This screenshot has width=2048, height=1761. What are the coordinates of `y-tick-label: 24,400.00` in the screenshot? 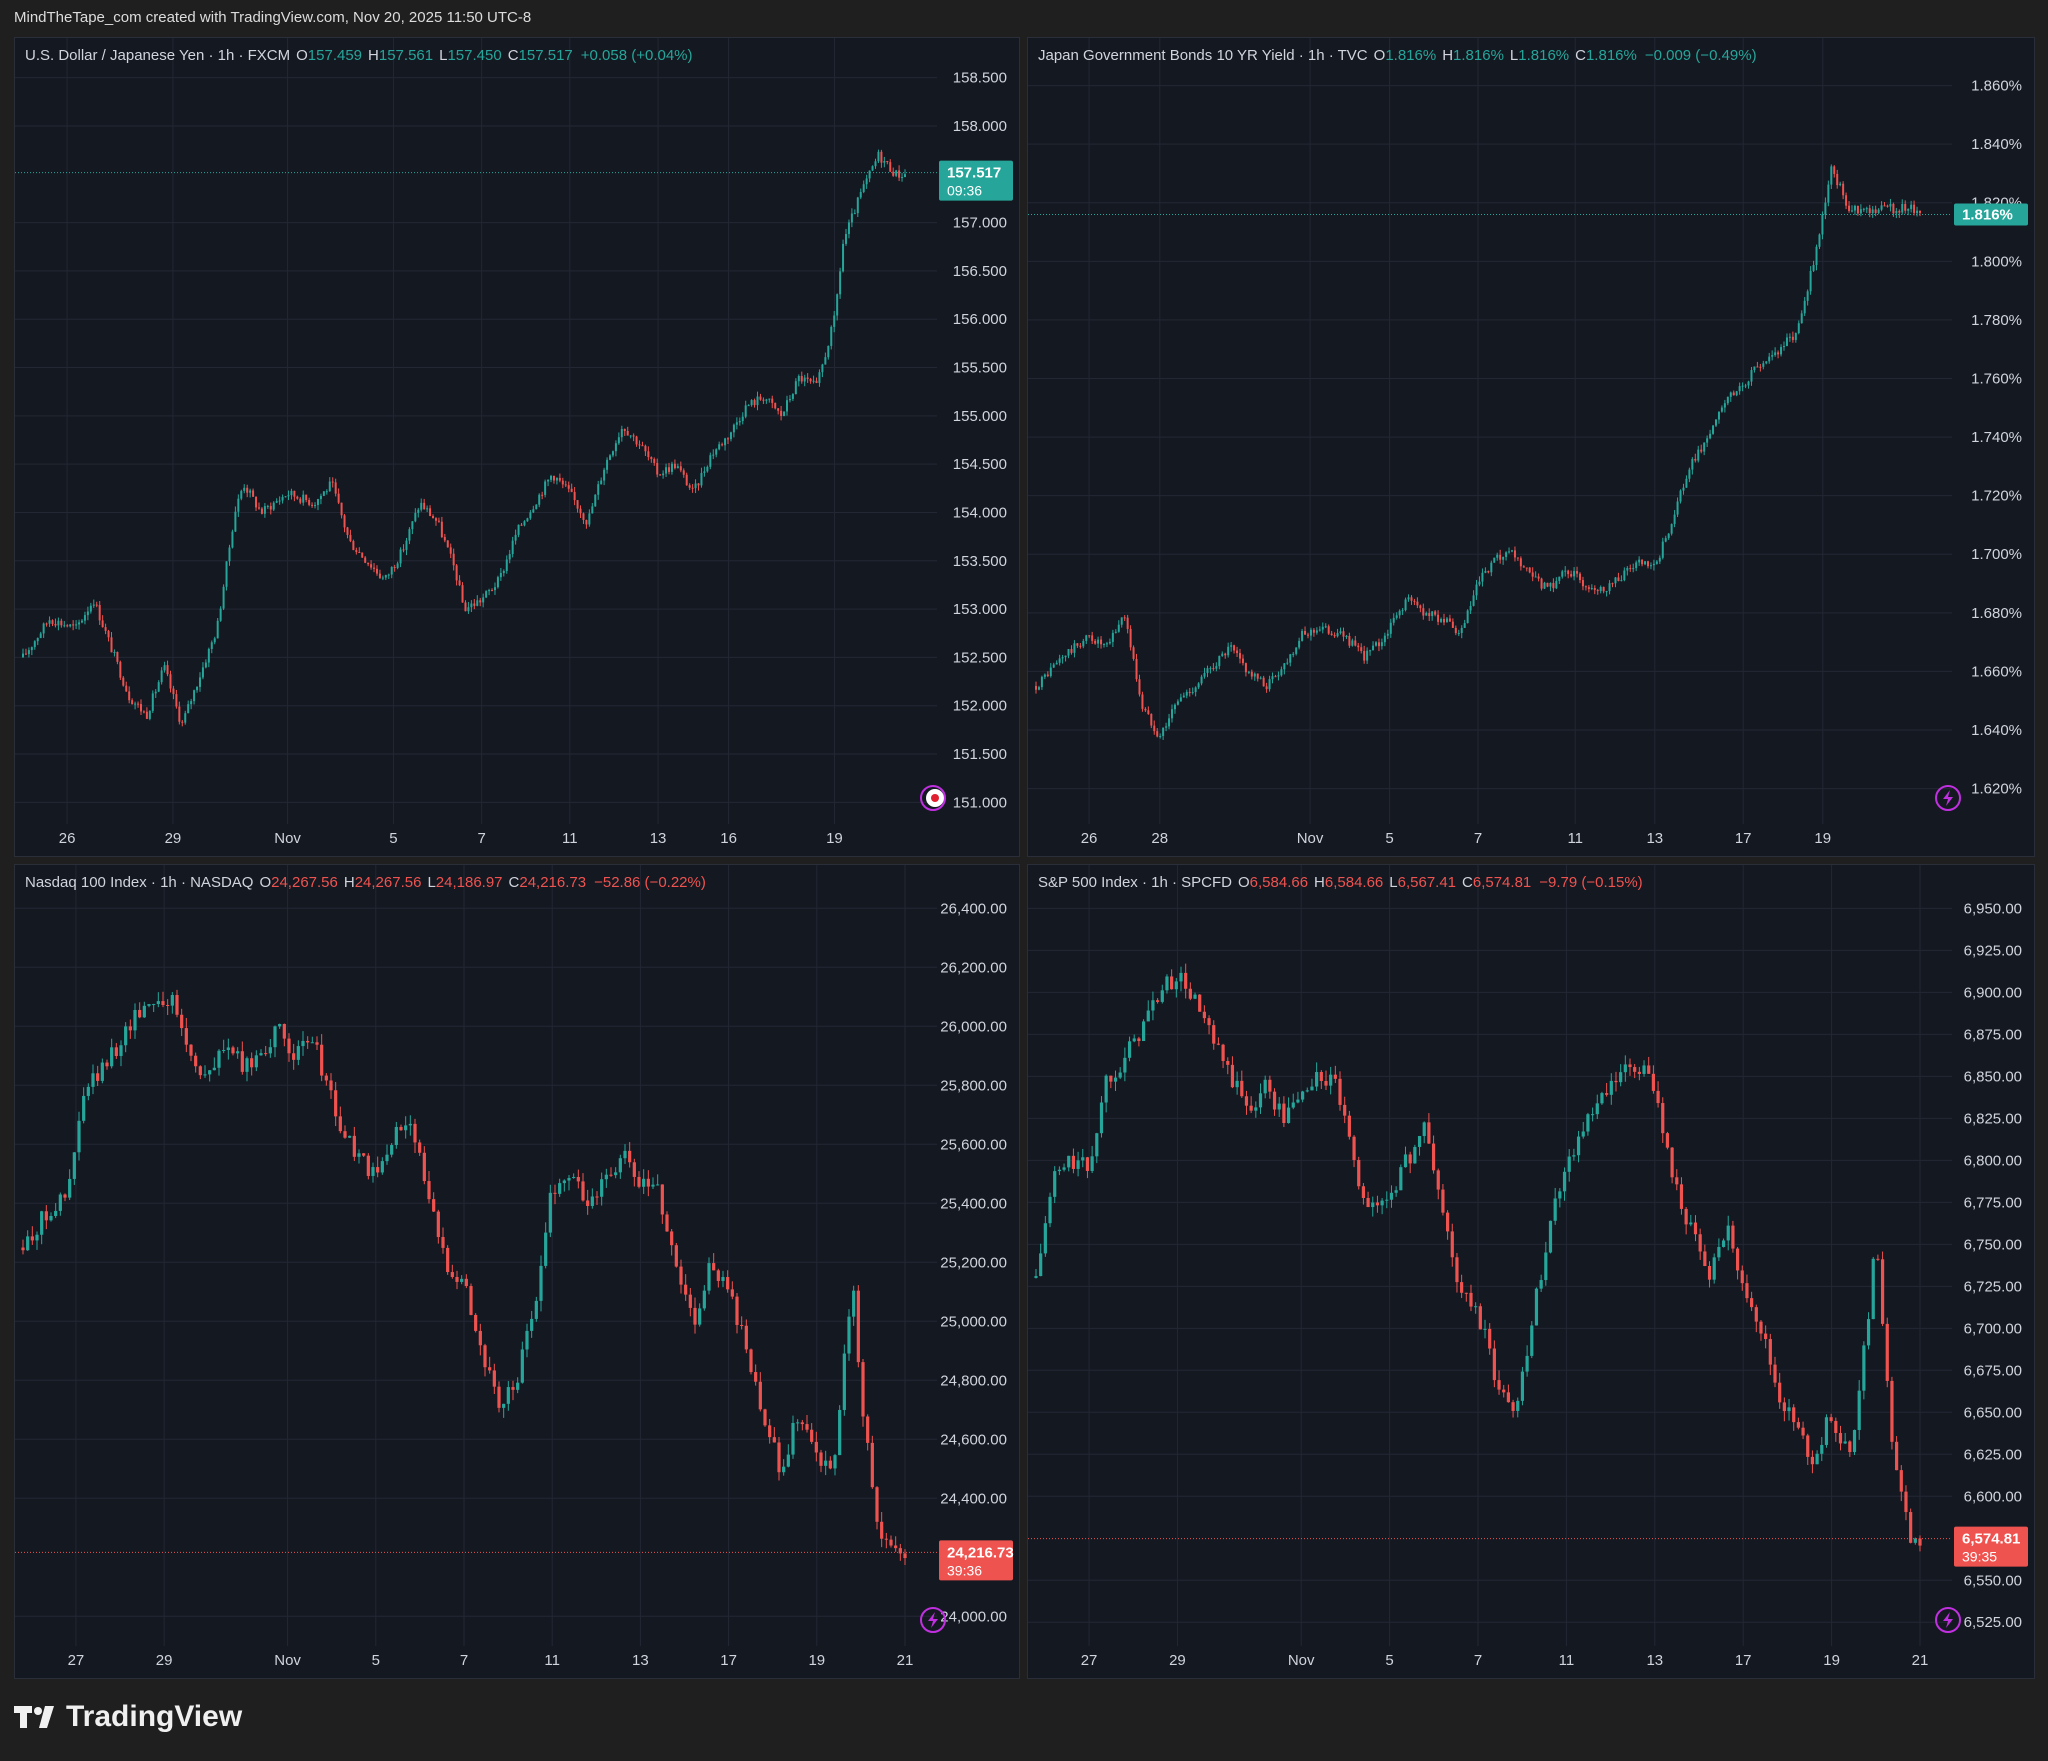 It's located at (973, 1498).